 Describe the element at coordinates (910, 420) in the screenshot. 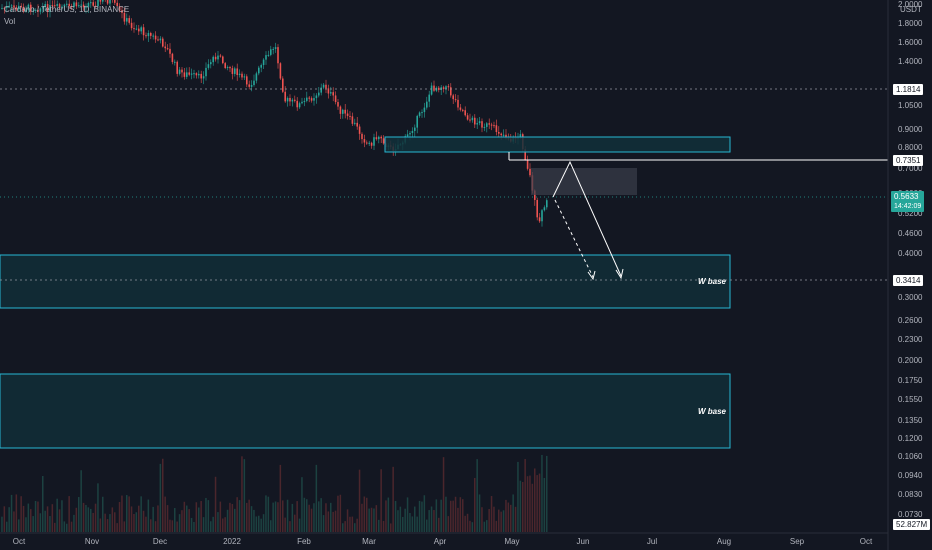

I see `price-tick-label: 0.1350` at that location.